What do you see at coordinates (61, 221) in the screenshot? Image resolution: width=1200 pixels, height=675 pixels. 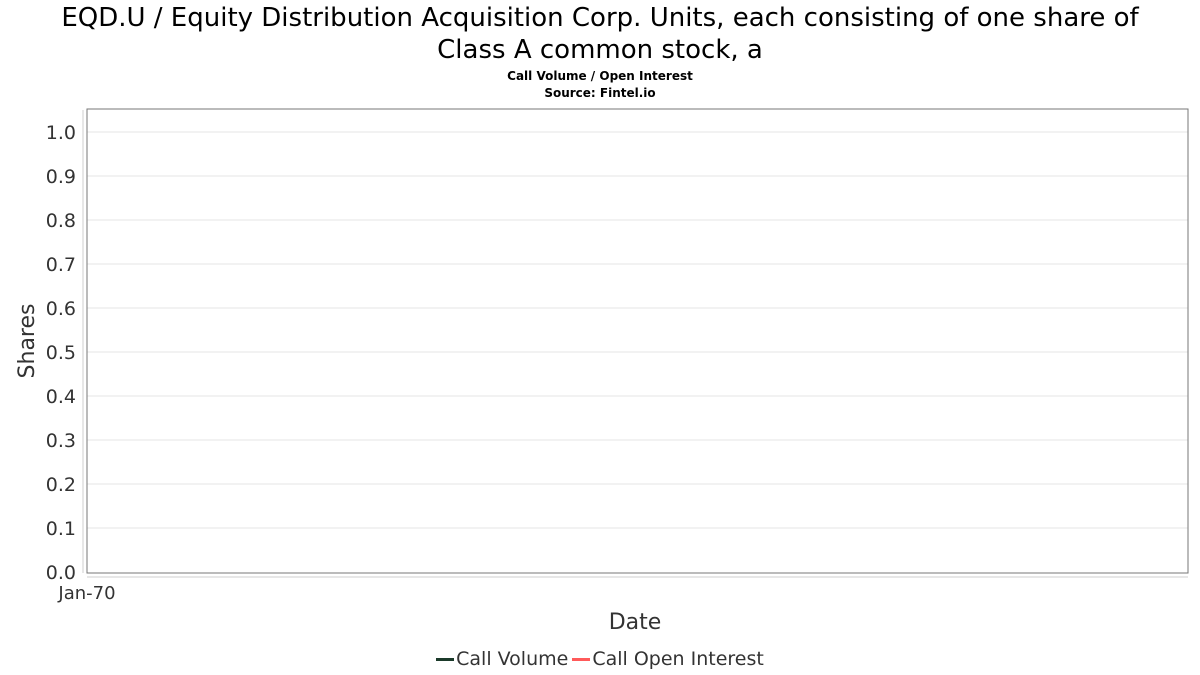 I see `y-tick-label: 0.8` at bounding box center [61, 221].